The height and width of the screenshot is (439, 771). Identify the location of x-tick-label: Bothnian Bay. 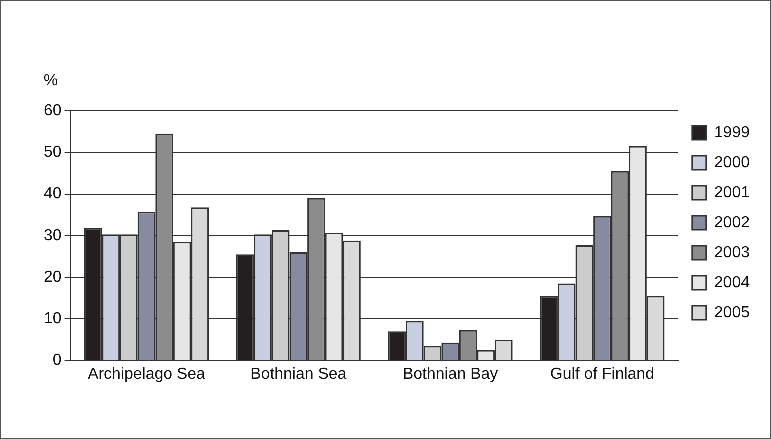
(450, 374).